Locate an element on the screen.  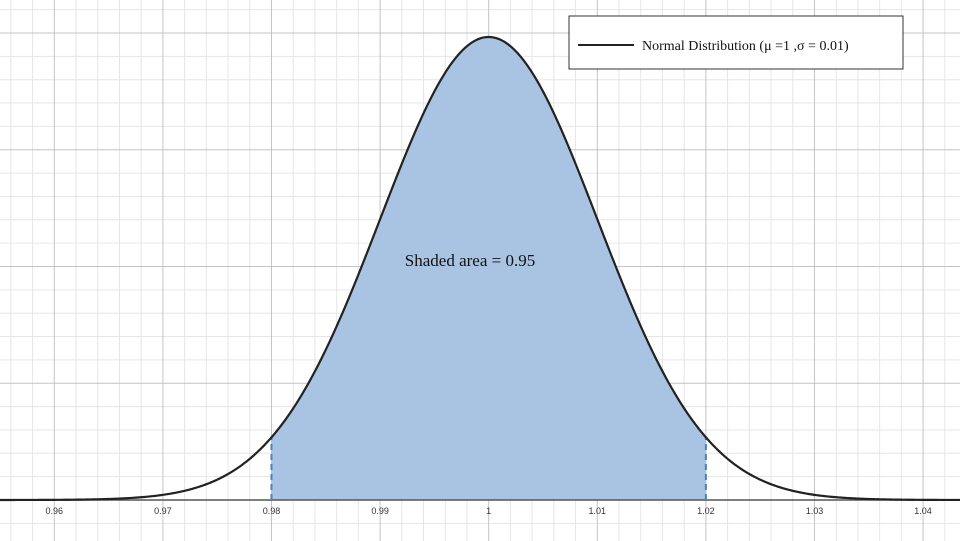
x-tick-label: 1 is located at coordinates (488, 511).